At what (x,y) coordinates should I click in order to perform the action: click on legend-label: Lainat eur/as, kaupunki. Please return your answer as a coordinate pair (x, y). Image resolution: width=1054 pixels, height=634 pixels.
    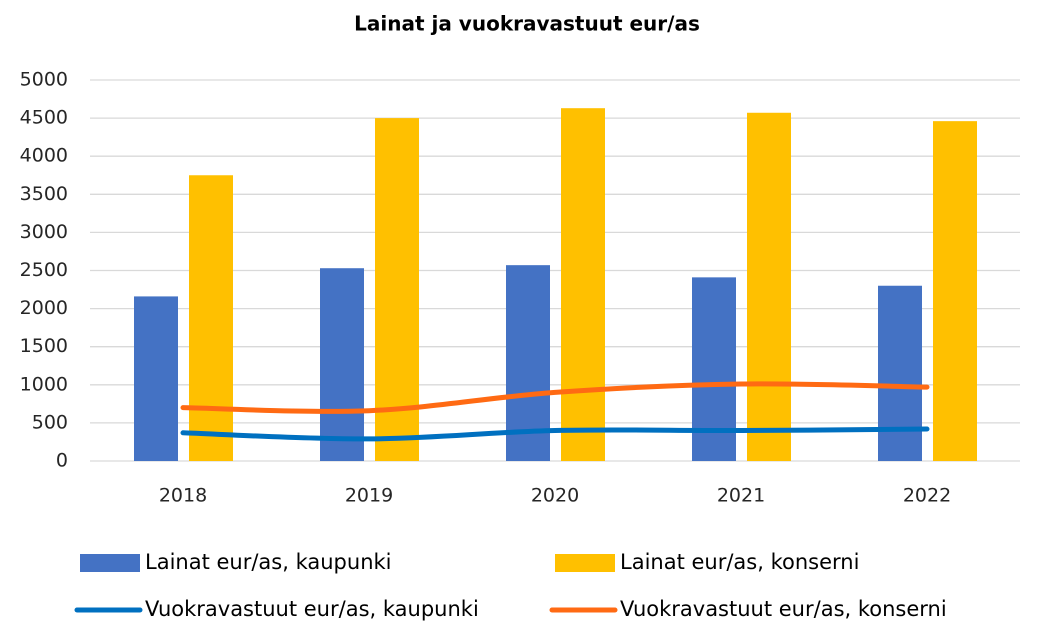
    Looking at the image, I should click on (268, 562).